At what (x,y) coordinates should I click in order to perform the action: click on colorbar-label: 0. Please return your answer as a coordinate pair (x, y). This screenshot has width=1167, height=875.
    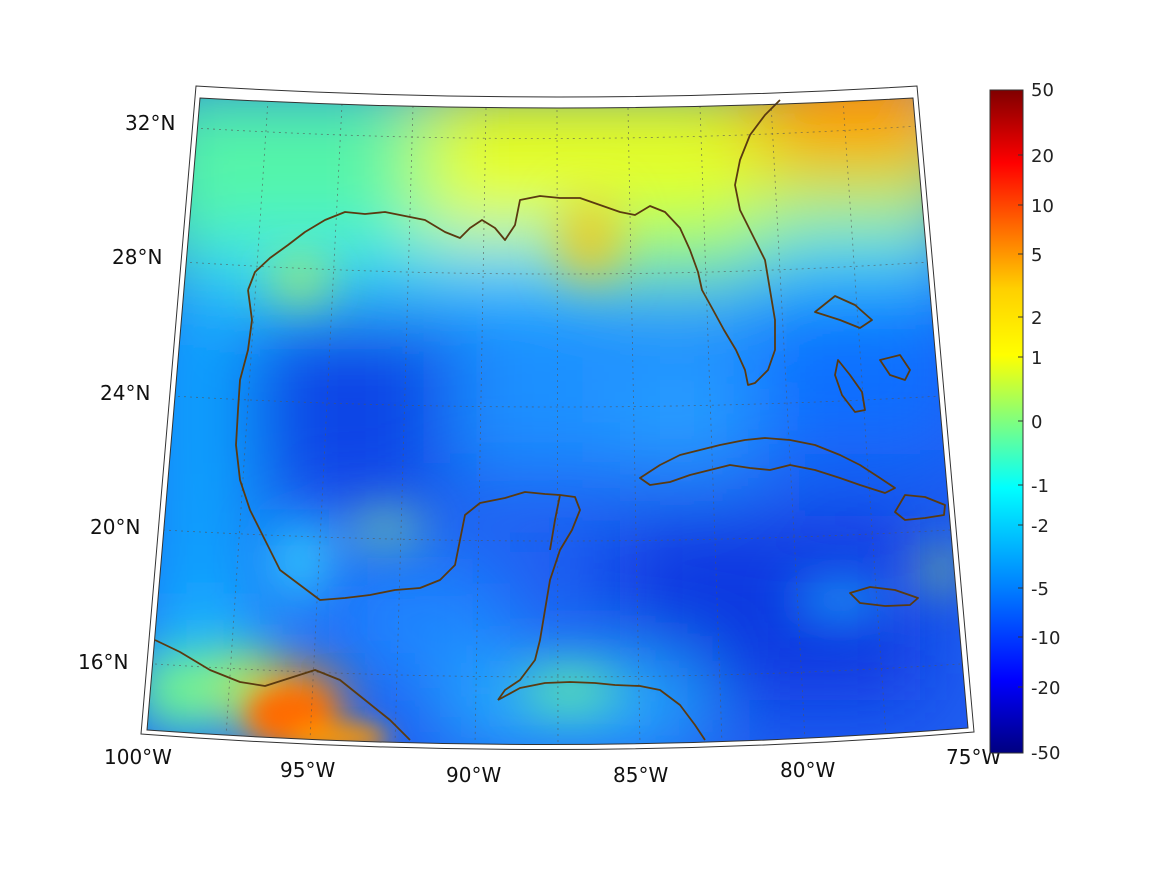
    Looking at the image, I should click on (1036, 422).